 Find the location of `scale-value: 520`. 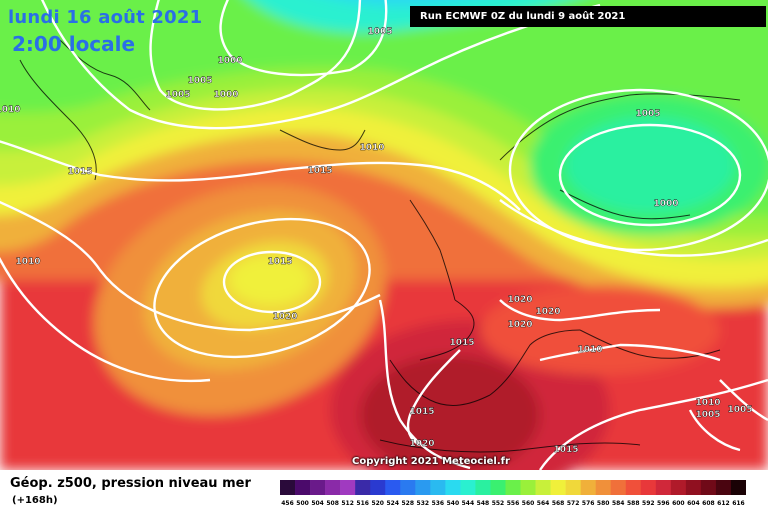

scale-value: 520 is located at coordinates (377, 503).